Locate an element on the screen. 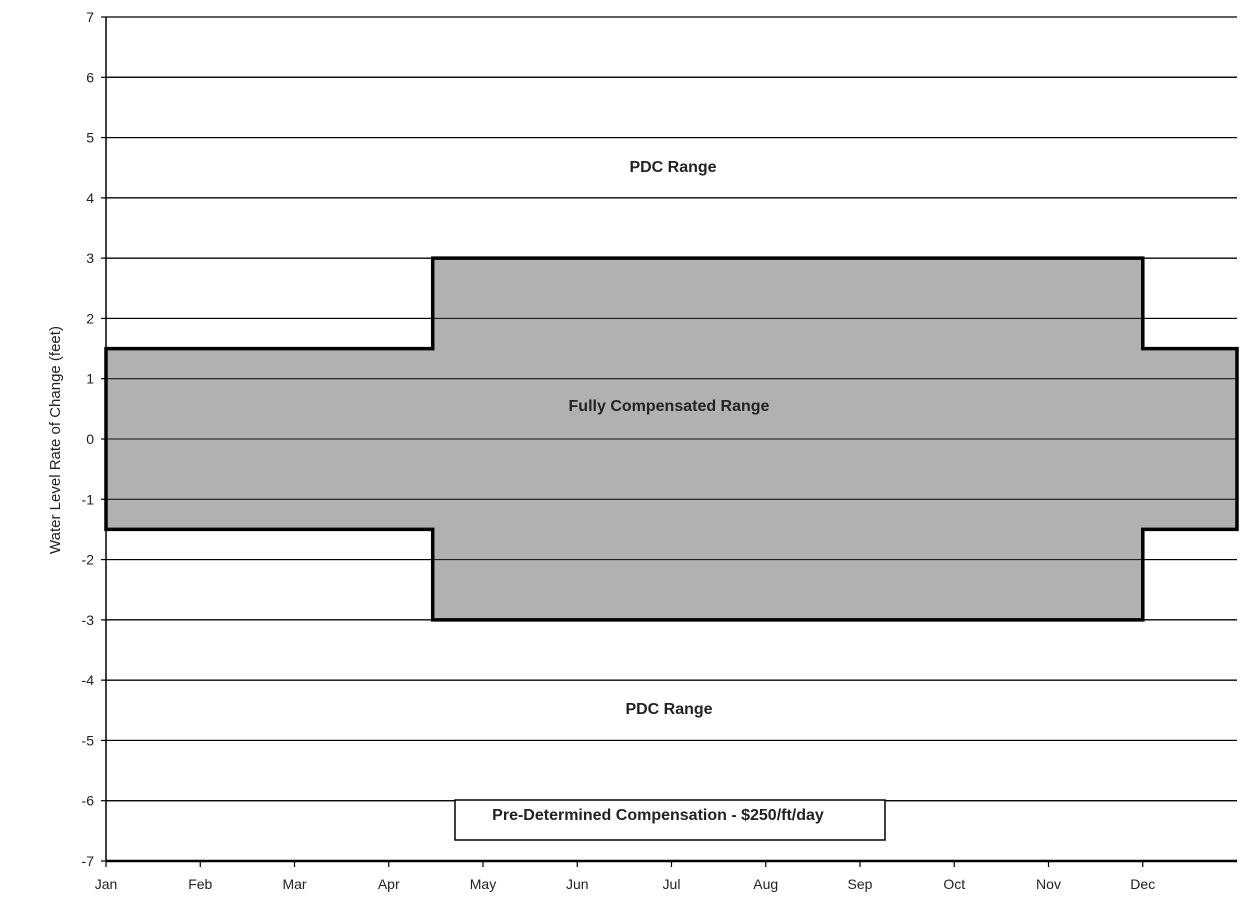 Image resolution: width=1254 pixels, height=915 pixels. x-tick-label-feb: Feb is located at coordinates (200, 884).